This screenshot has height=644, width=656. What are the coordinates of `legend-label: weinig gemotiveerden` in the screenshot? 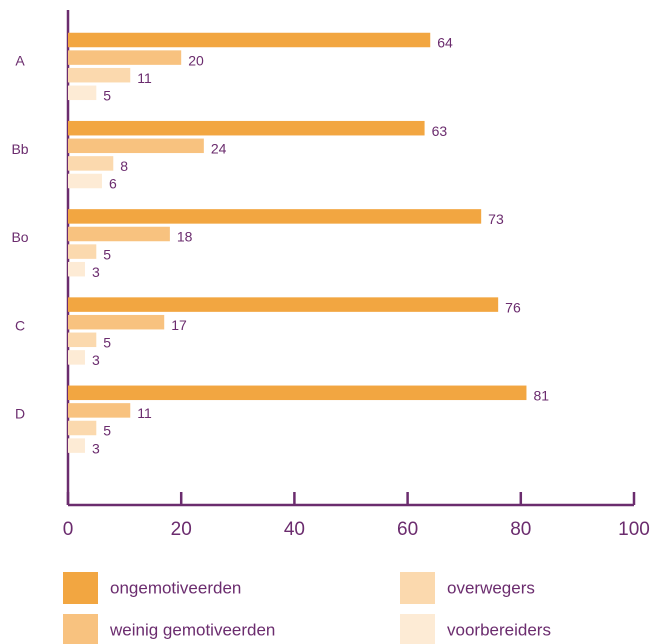 It's located at (192, 629).